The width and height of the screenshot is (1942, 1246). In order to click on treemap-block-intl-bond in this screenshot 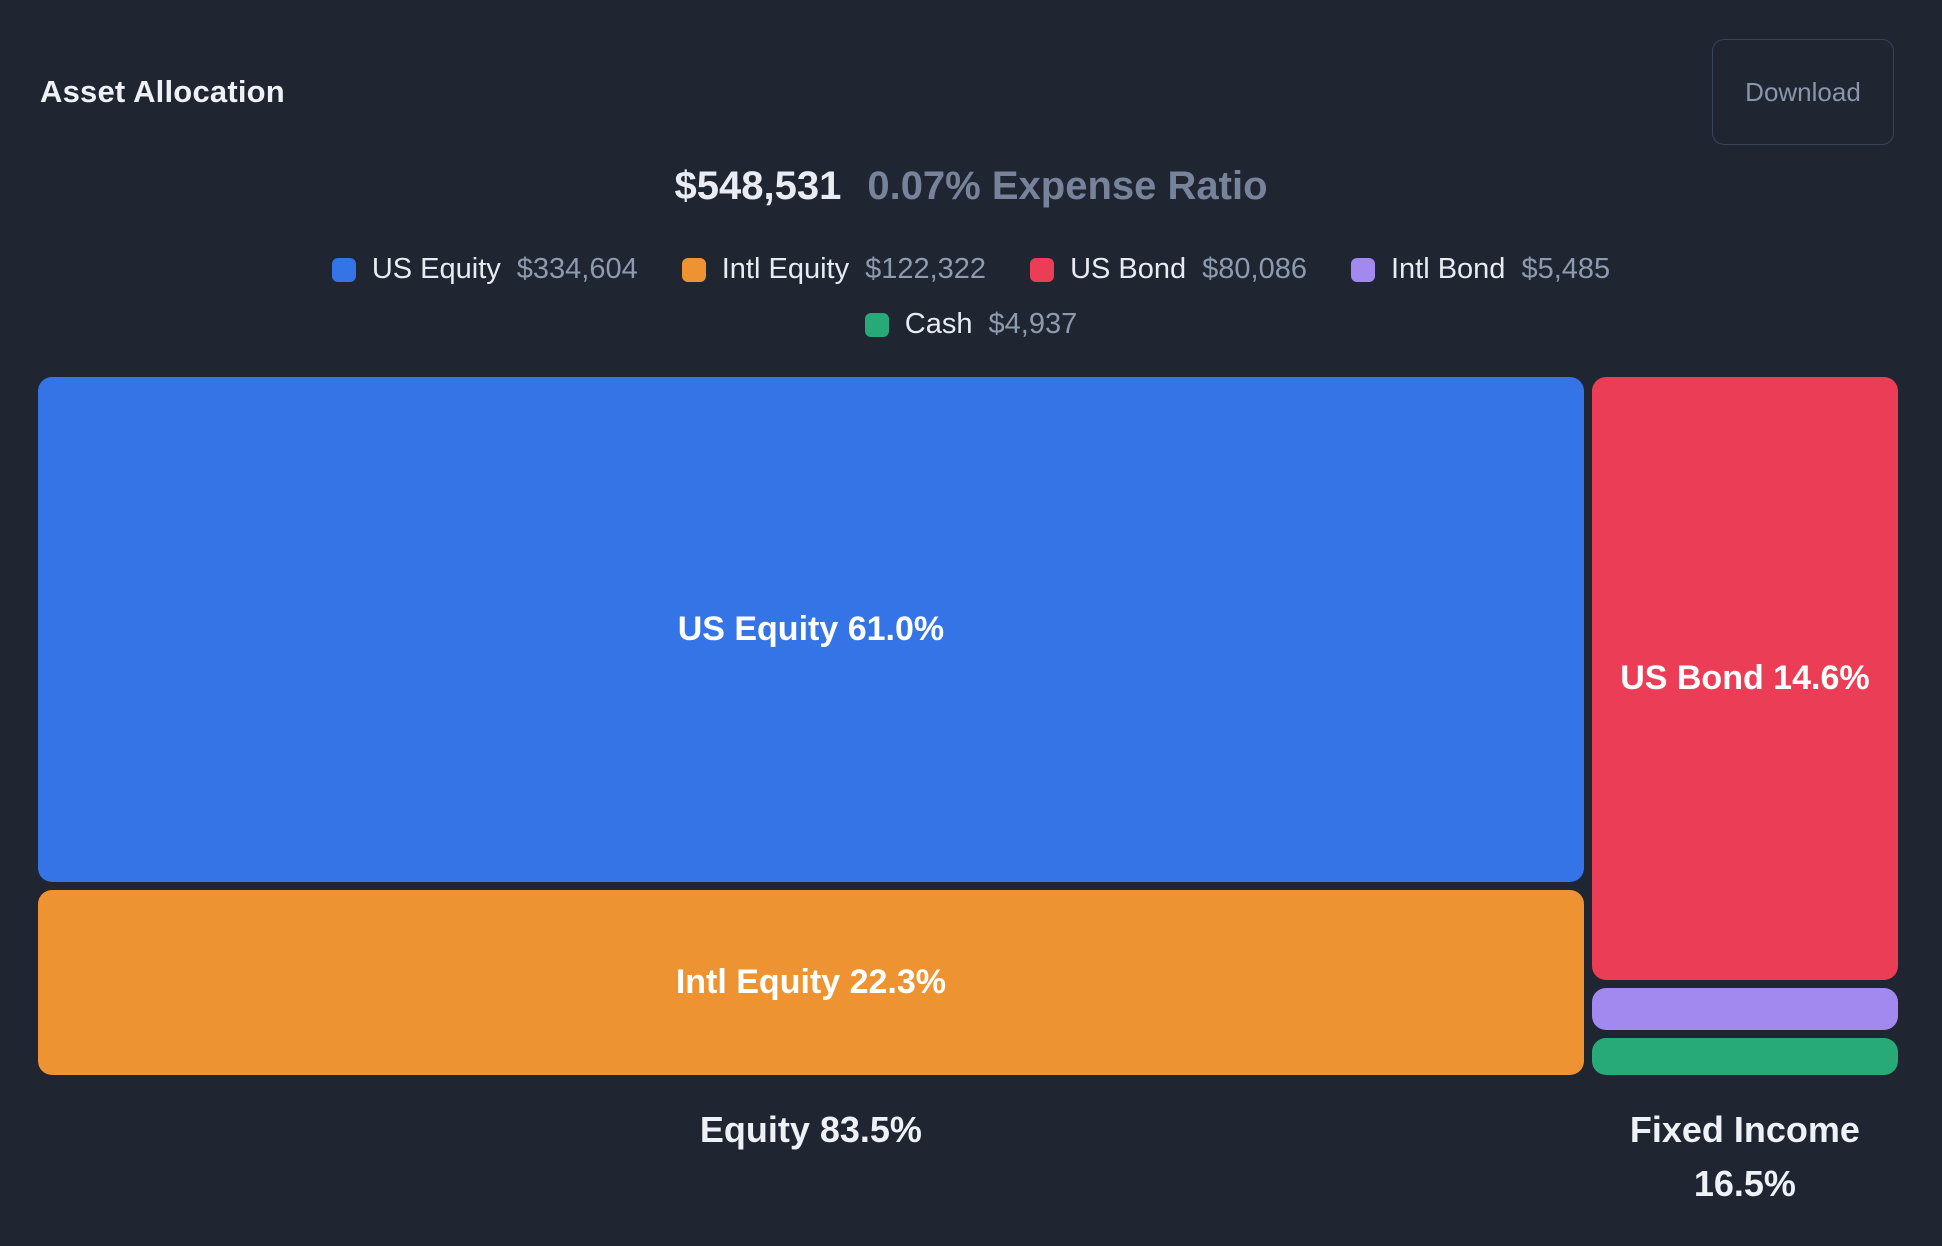, I will do `click(1744, 1009)`.